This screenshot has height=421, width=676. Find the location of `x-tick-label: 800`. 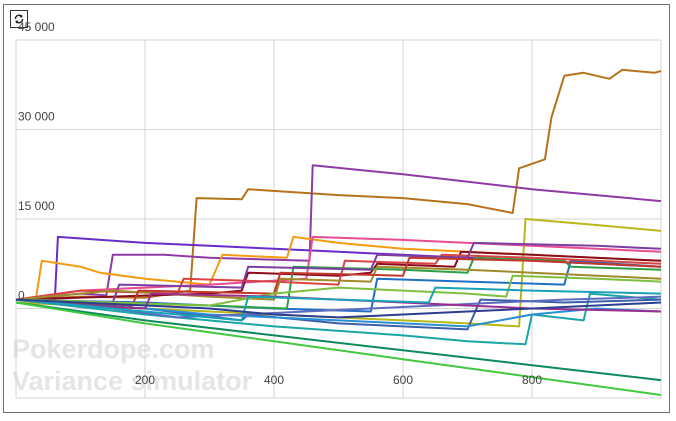

x-tick-label: 800 is located at coordinates (532, 380).